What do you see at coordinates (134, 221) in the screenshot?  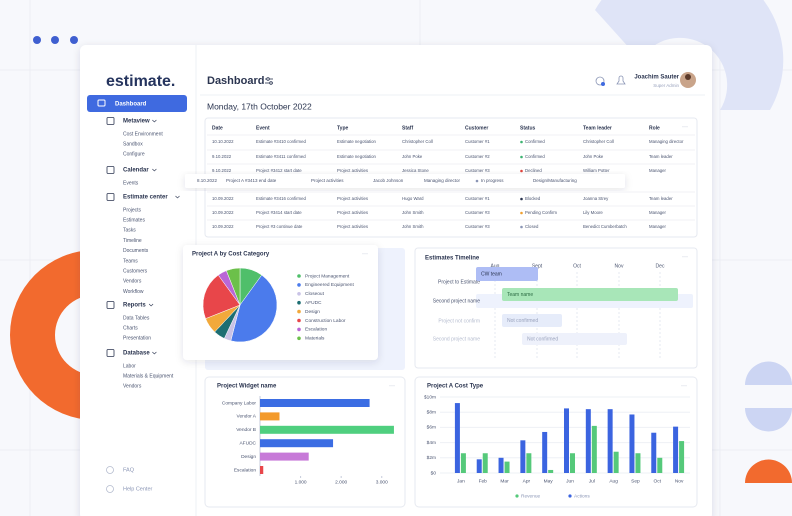 I see `nav-item: Estimates` at bounding box center [134, 221].